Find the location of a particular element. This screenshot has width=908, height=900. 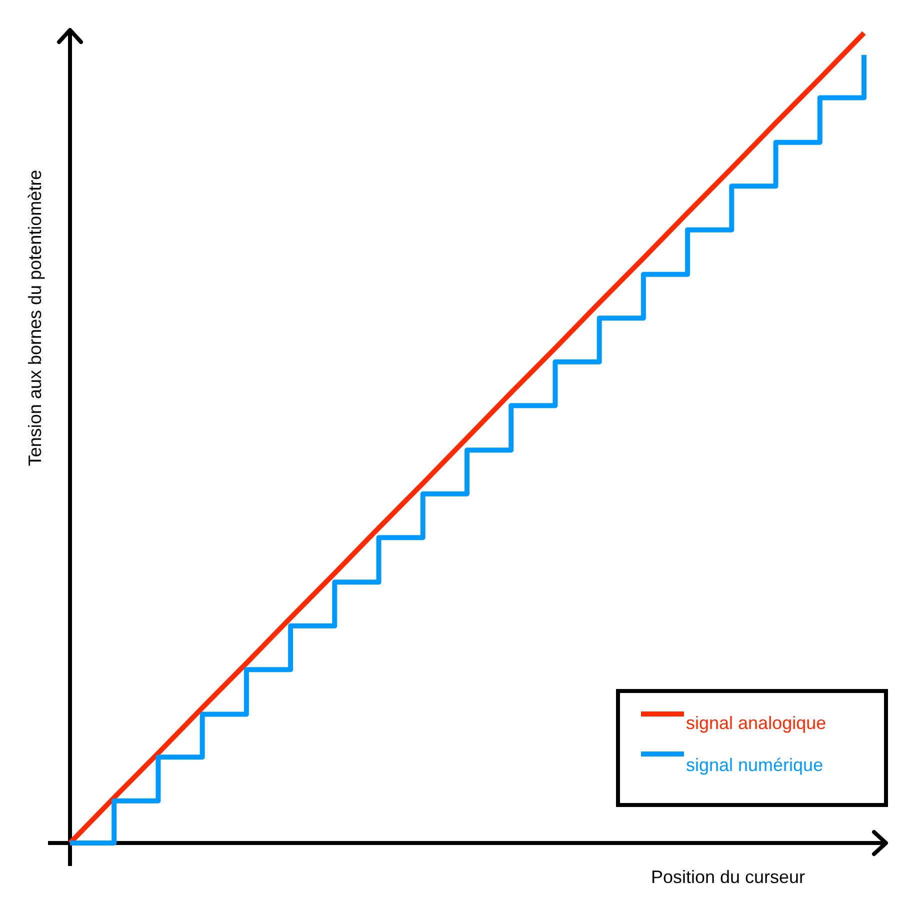

x-axis-title: Position du curseur is located at coordinates (728, 877).